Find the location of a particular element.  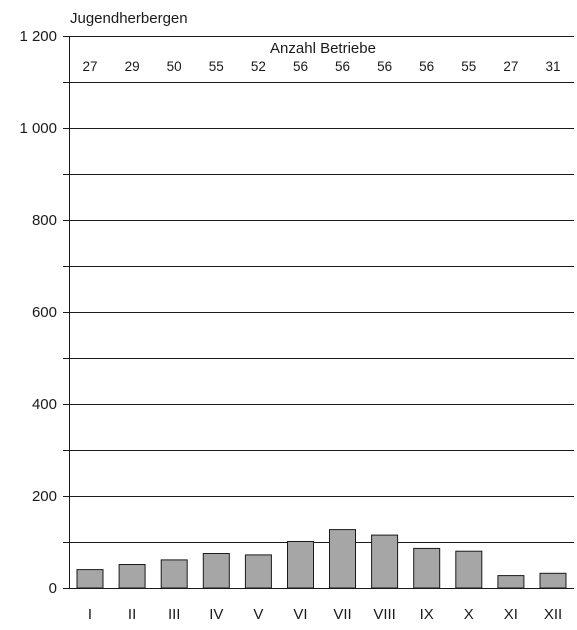

count-label-XII: 31 is located at coordinates (552, 66).